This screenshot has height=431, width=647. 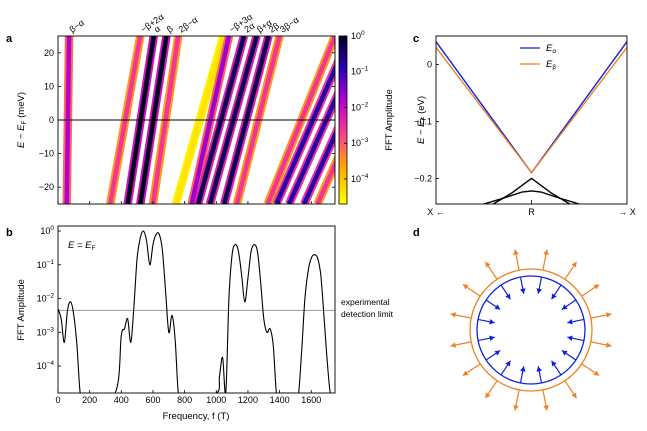 What do you see at coordinates (360, 178) in the screenshot?
I see `colorbar-tick: 10⁻⁴` at bounding box center [360, 178].